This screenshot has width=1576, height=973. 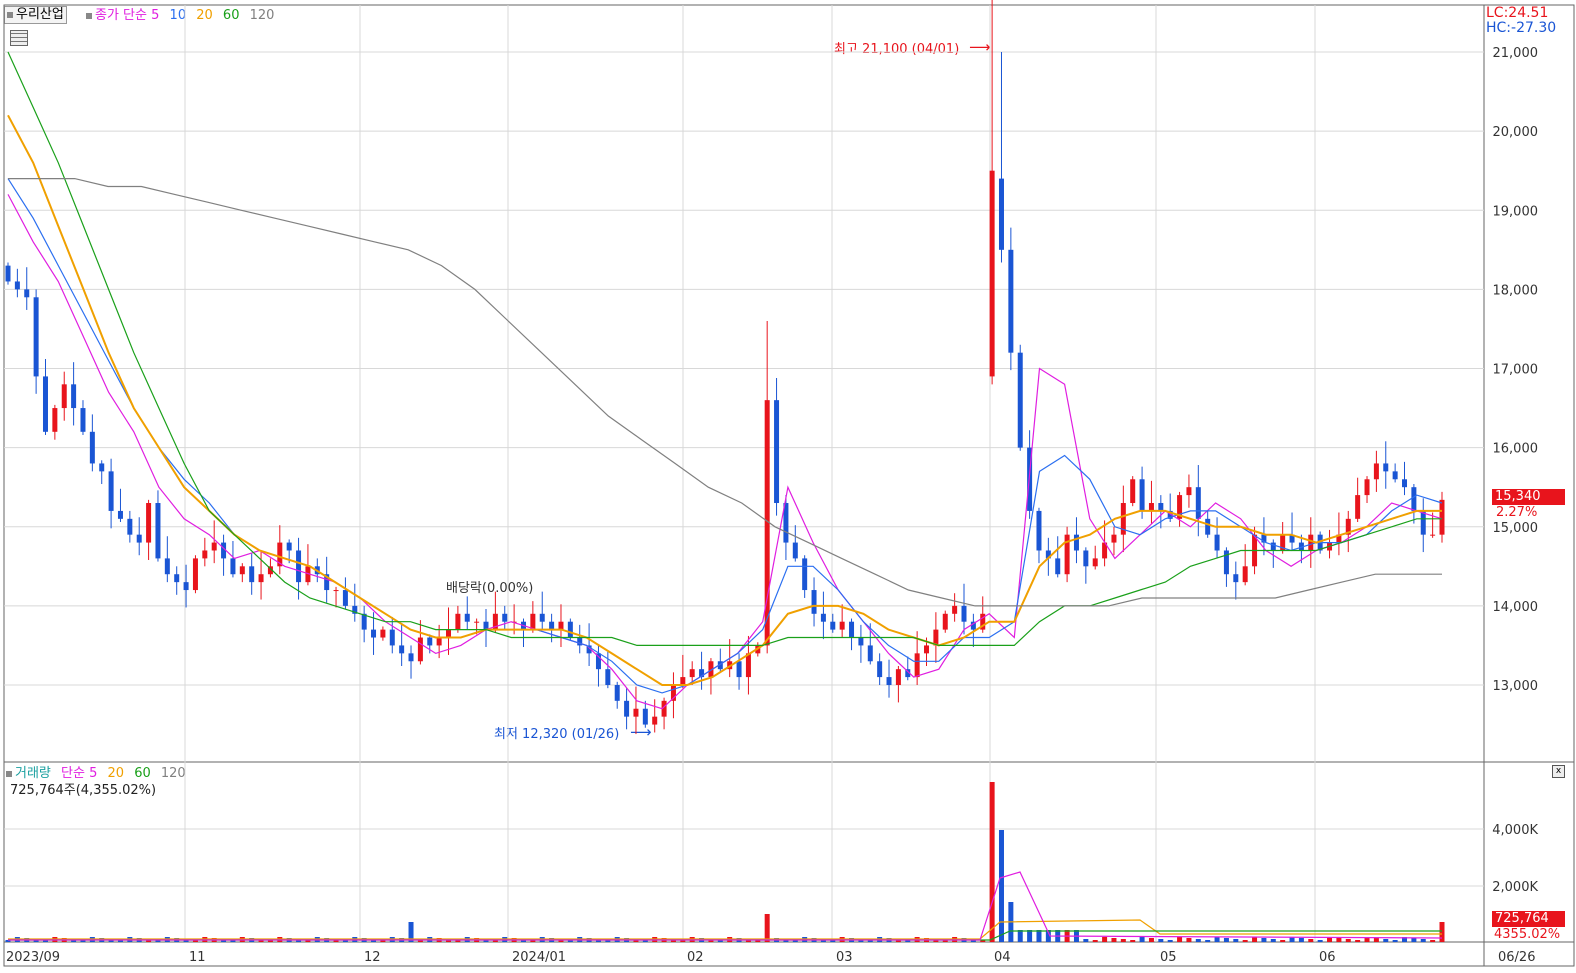 What do you see at coordinates (155, 15) in the screenshot?
I see `ma5-legend: 5` at bounding box center [155, 15].